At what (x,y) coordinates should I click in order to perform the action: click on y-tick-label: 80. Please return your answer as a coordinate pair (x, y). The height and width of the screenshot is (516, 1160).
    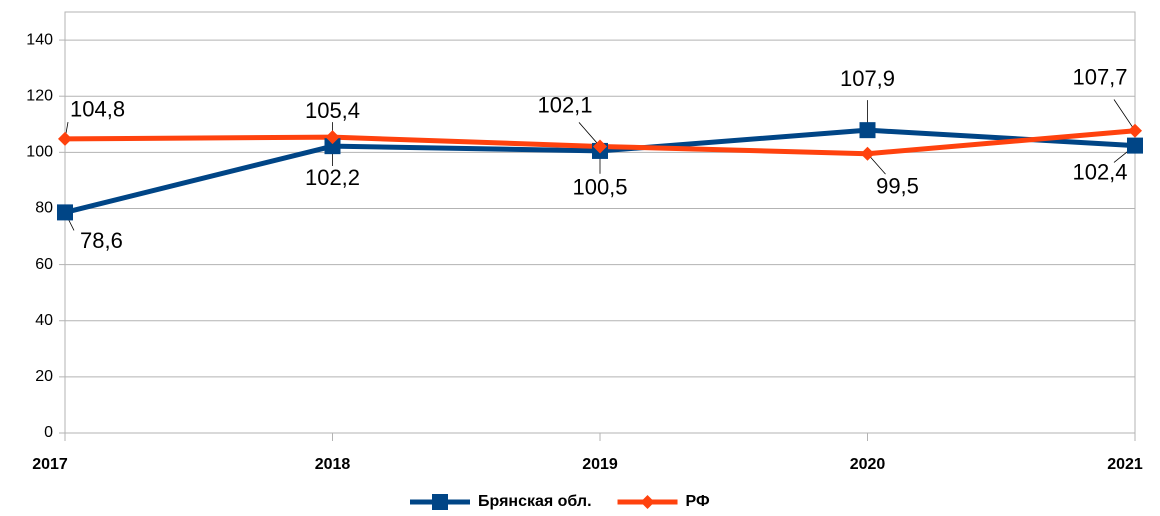
    Looking at the image, I should click on (44, 208).